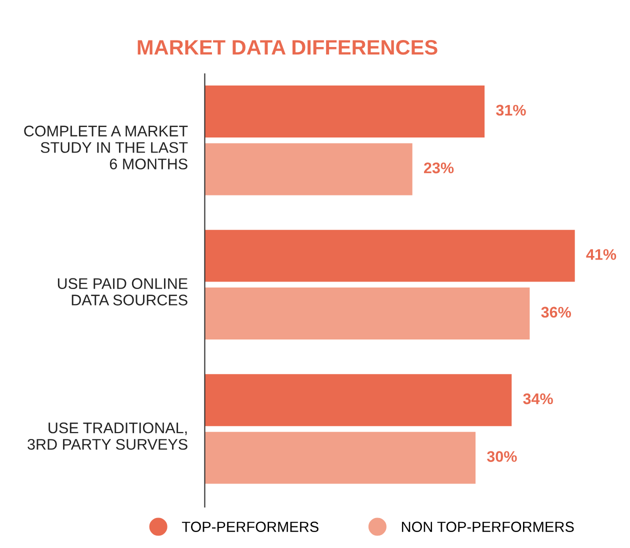  I want to click on data-label: 36%, so click(556, 312).